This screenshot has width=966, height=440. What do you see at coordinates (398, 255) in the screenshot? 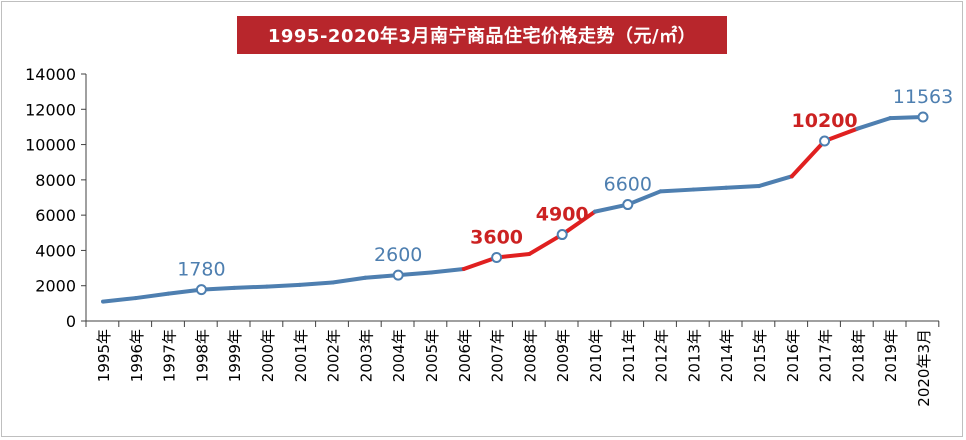
I see `data-label: 2600` at bounding box center [398, 255].